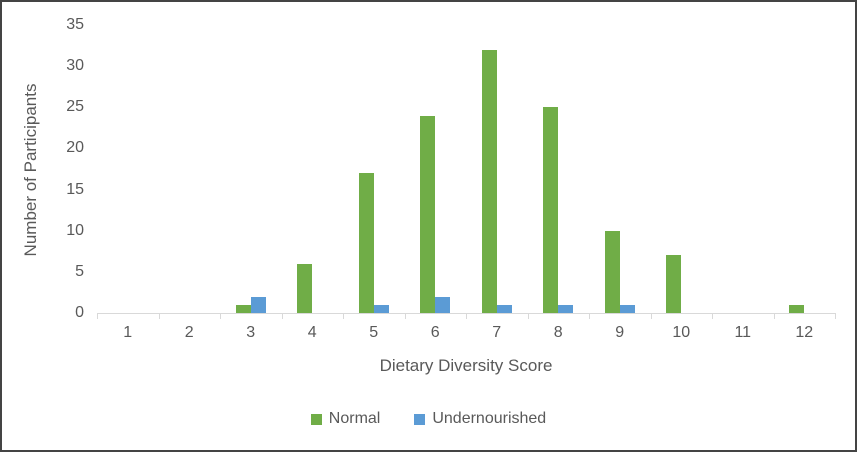 The width and height of the screenshot is (857, 452). I want to click on y-tick-label: 0, so click(79, 312).